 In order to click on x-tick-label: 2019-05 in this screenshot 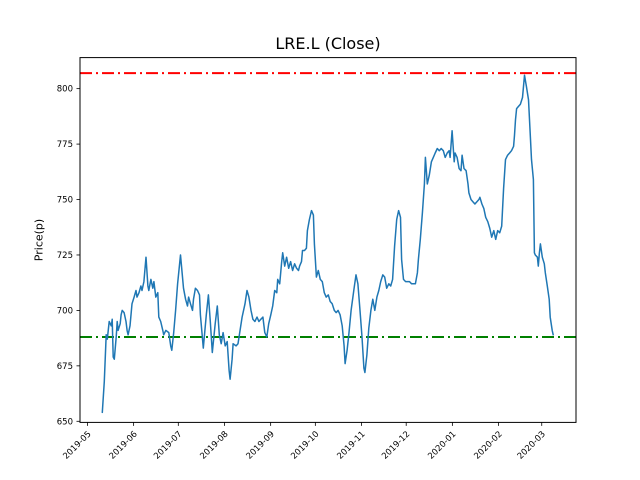, I will do `click(77, 445)`.